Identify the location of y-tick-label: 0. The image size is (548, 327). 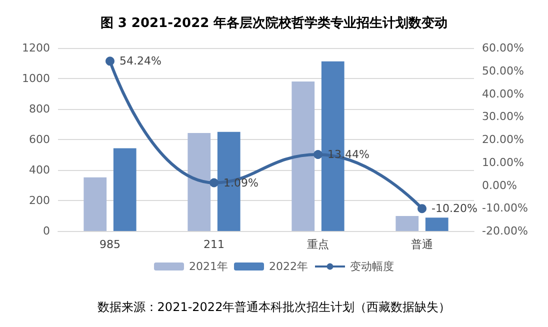
(46, 231).